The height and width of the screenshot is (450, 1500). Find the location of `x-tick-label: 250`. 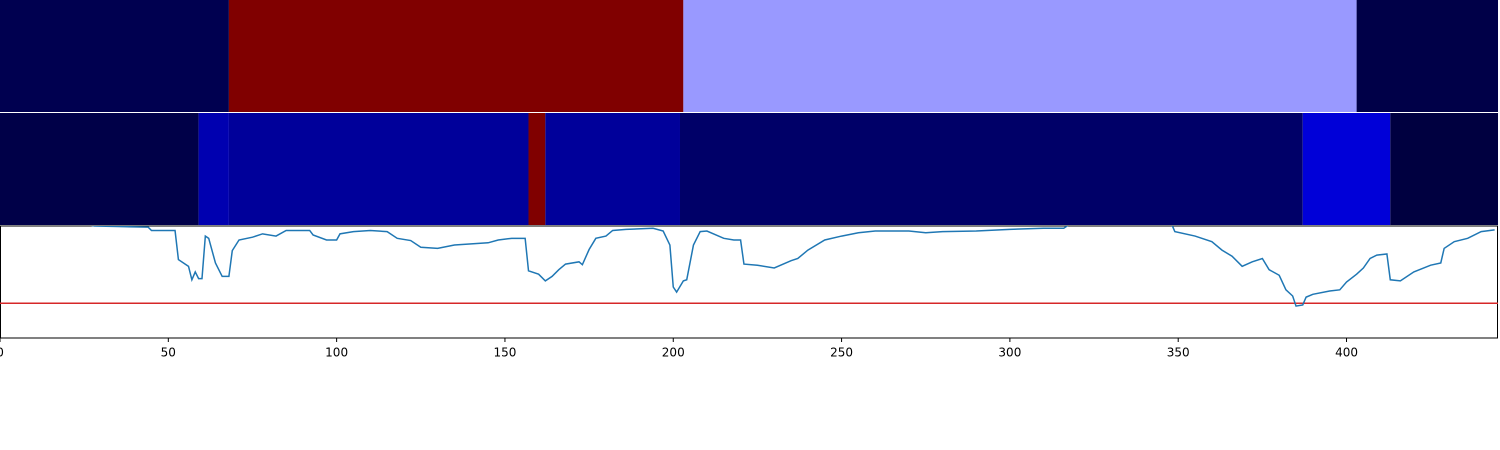

x-tick-label: 250 is located at coordinates (841, 353).